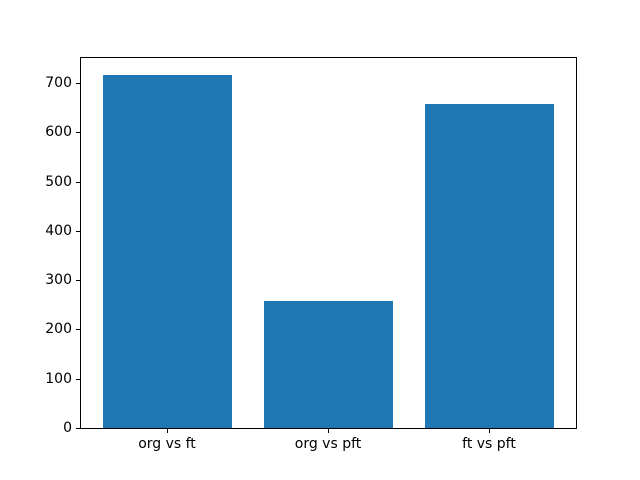  What do you see at coordinates (58, 280) in the screenshot?
I see `y-tick-label: 300` at bounding box center [58, 280].